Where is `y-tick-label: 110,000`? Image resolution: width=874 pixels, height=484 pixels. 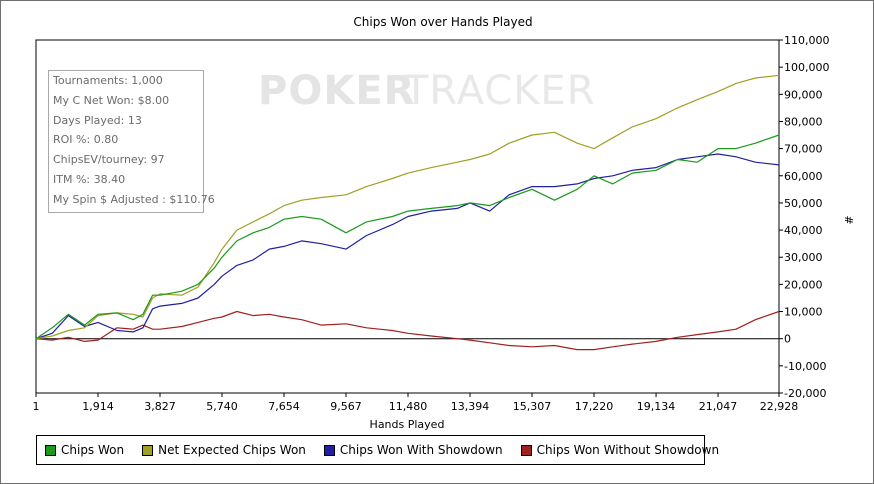 y-tick-label: 110,000 is located at coordinates (807, 40).